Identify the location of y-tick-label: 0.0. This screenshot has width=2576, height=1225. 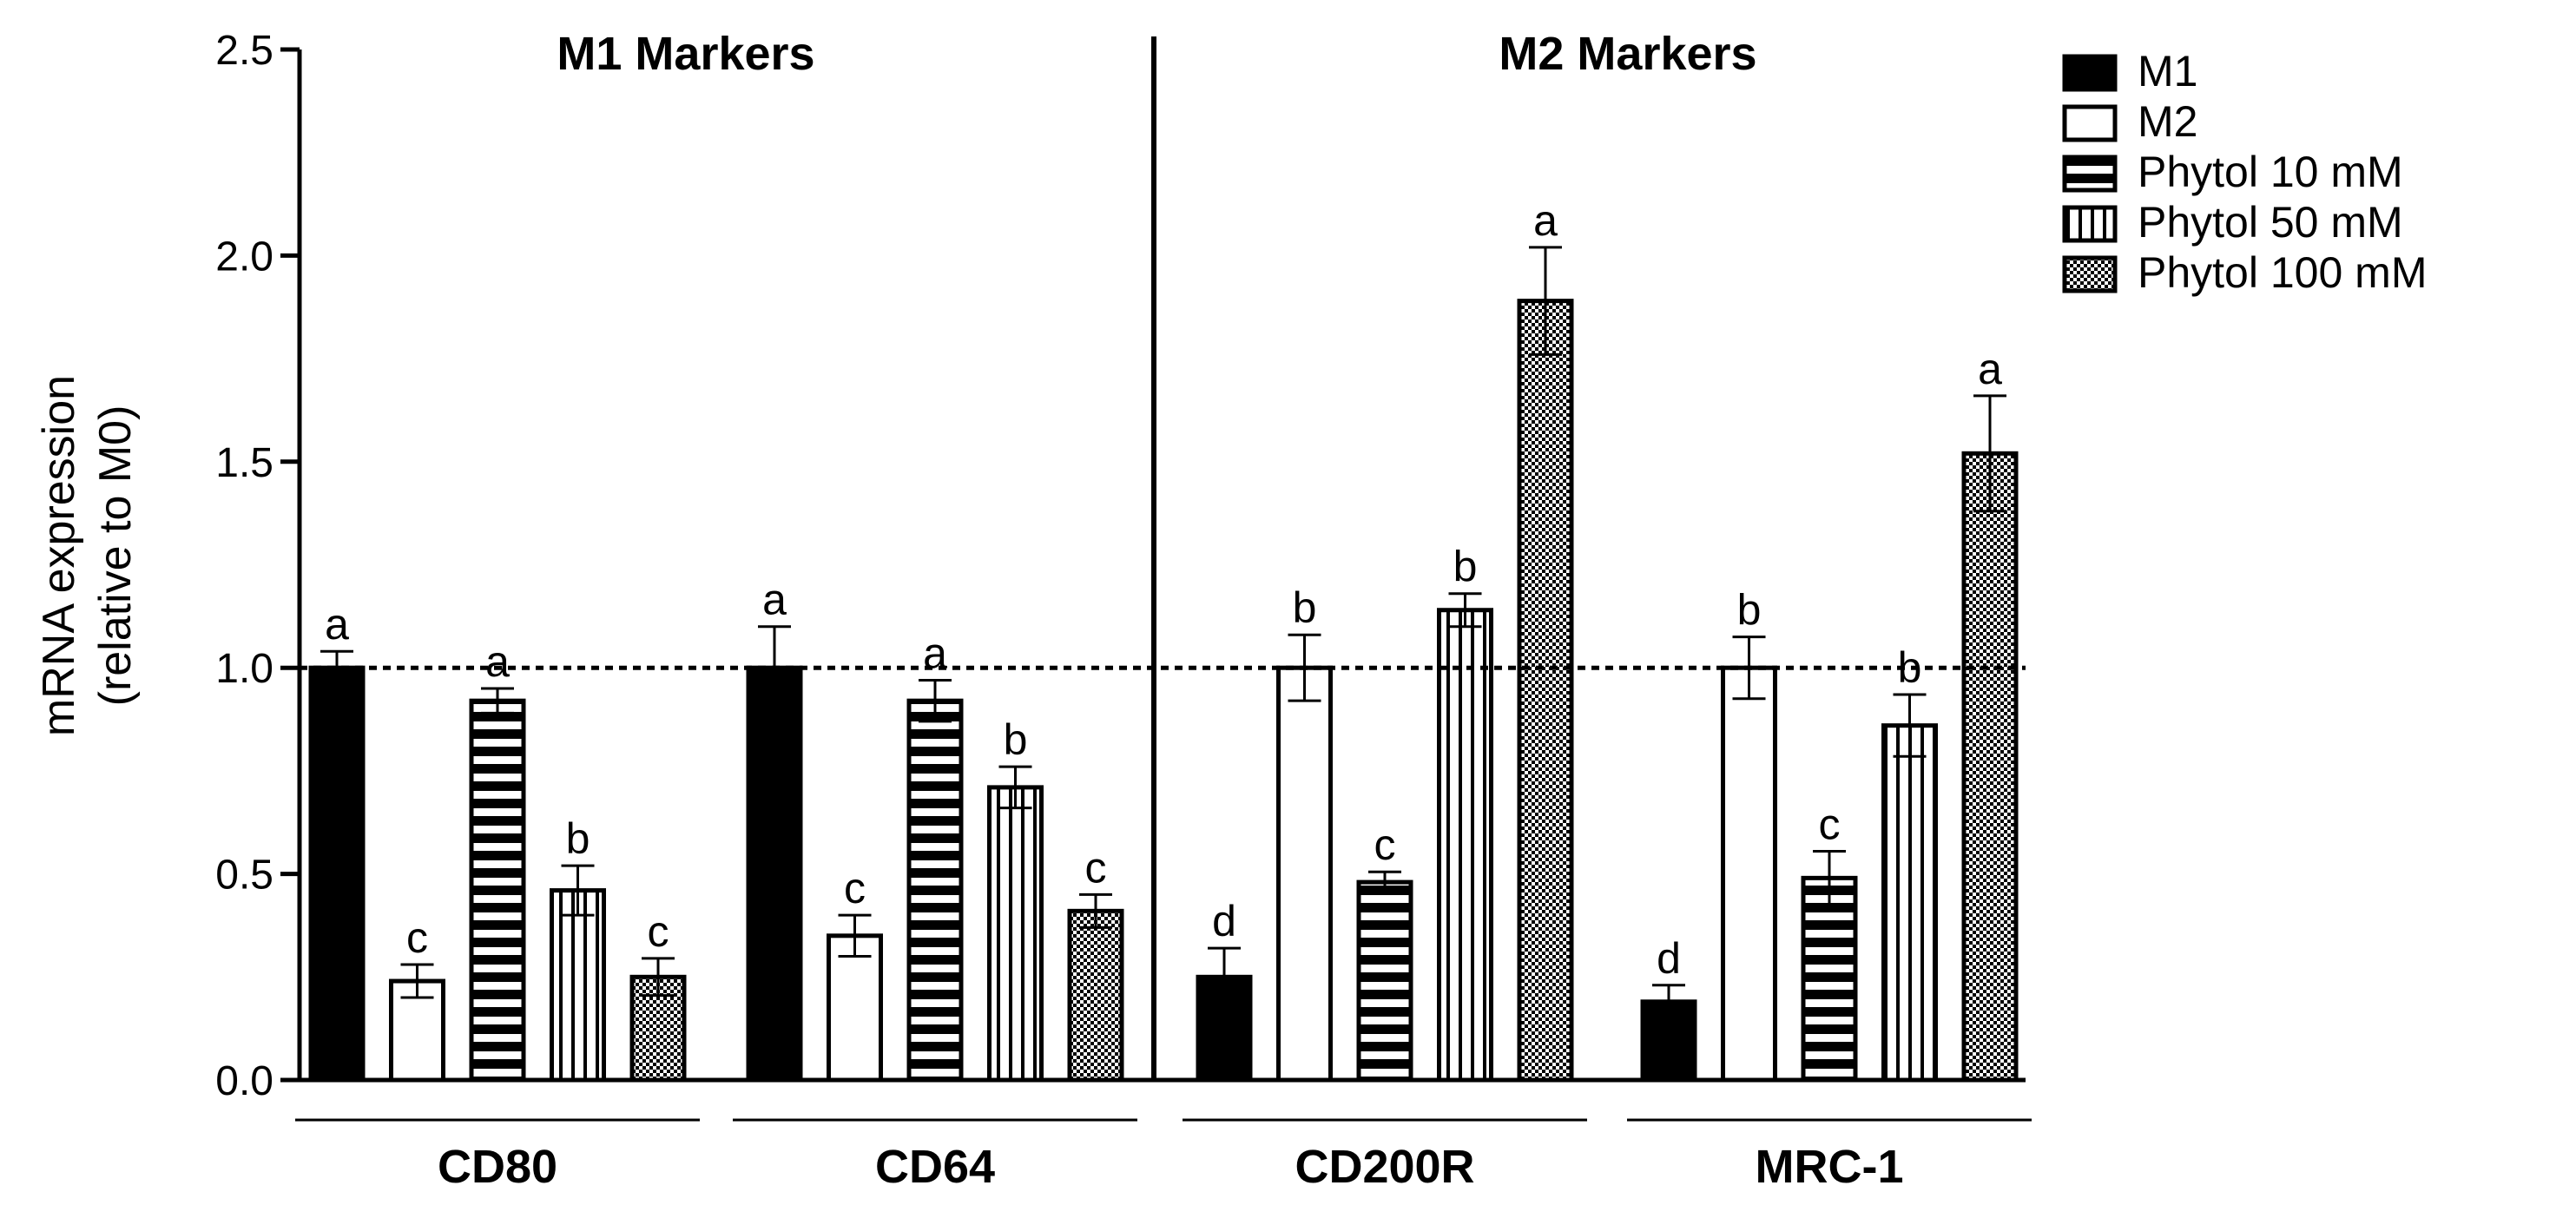
(244, 1081).